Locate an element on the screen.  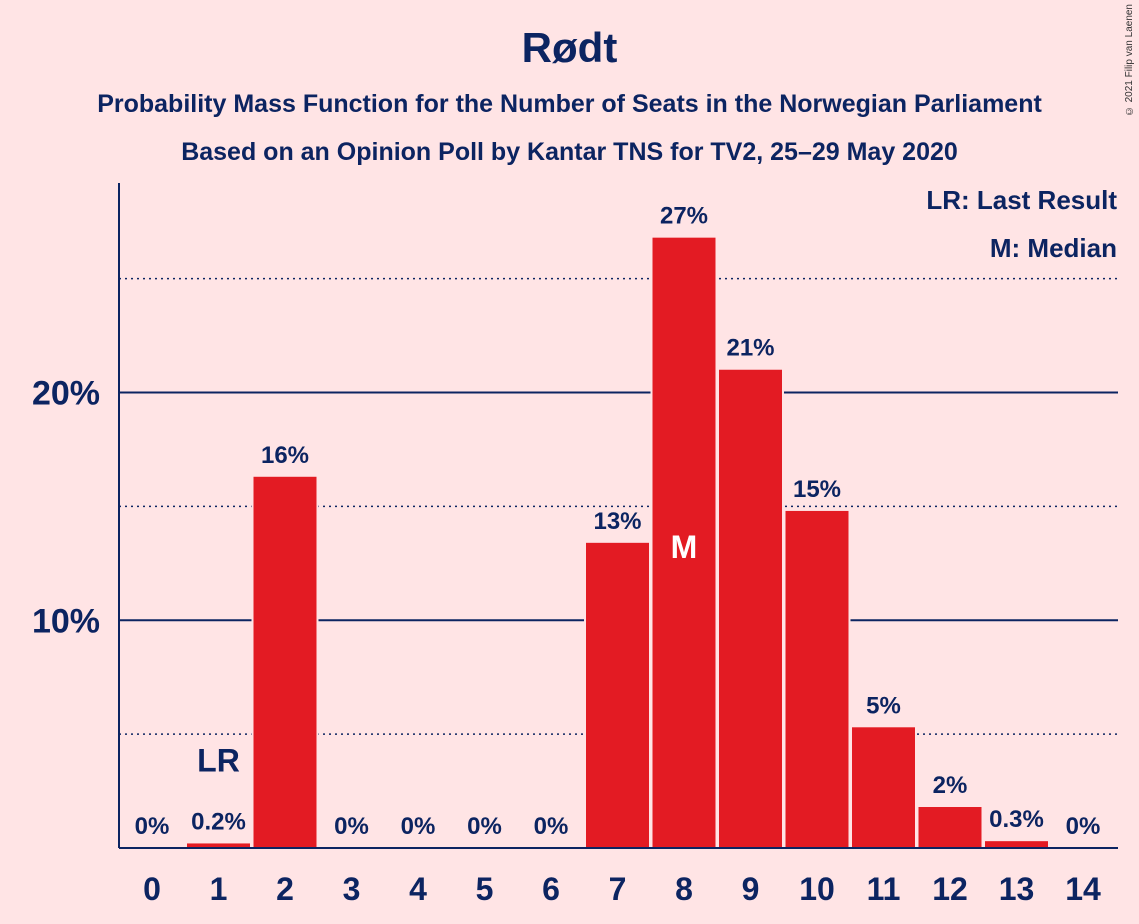
x-tick-label: 4 is located at coordinates (418, 889).